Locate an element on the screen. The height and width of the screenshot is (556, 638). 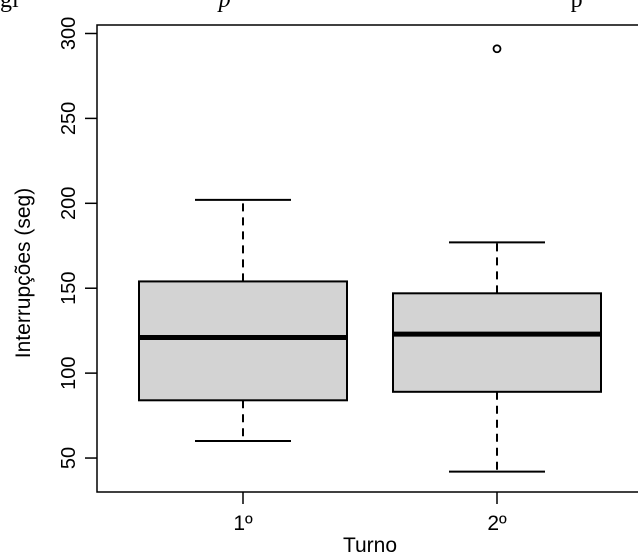
x-axis-label: Turno is located at coordinates (370, 545).